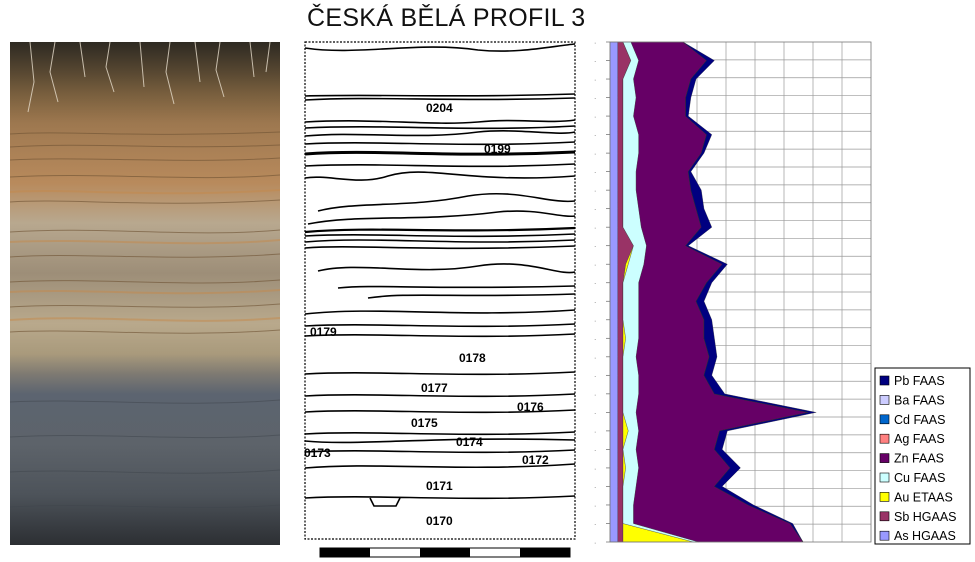 Image resolution: width=975 pixels, height=562 pixels. I want to click on layer-label-0176: 0176, so click(530, 407).